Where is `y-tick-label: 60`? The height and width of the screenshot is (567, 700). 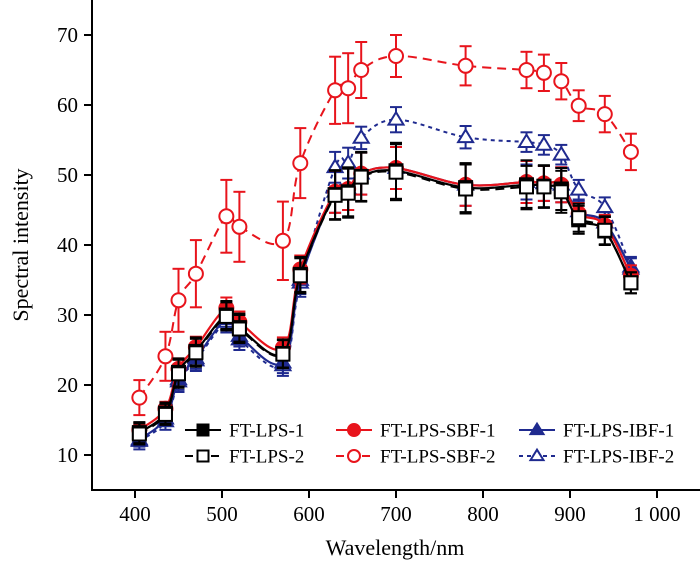 y-tick-label: 60 is located at coordinates (67, 105).